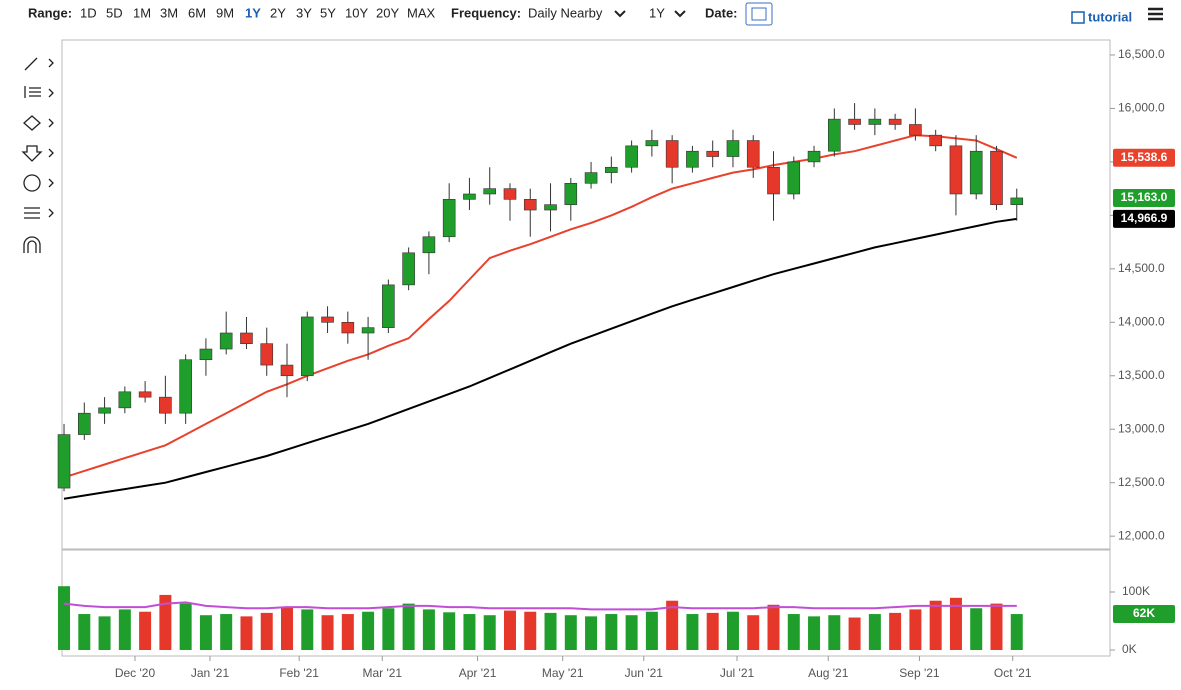  Describe the element at coordinates (1141, 428) in the screenshot. I see `y-tick-label: 13,000.0` at that location.